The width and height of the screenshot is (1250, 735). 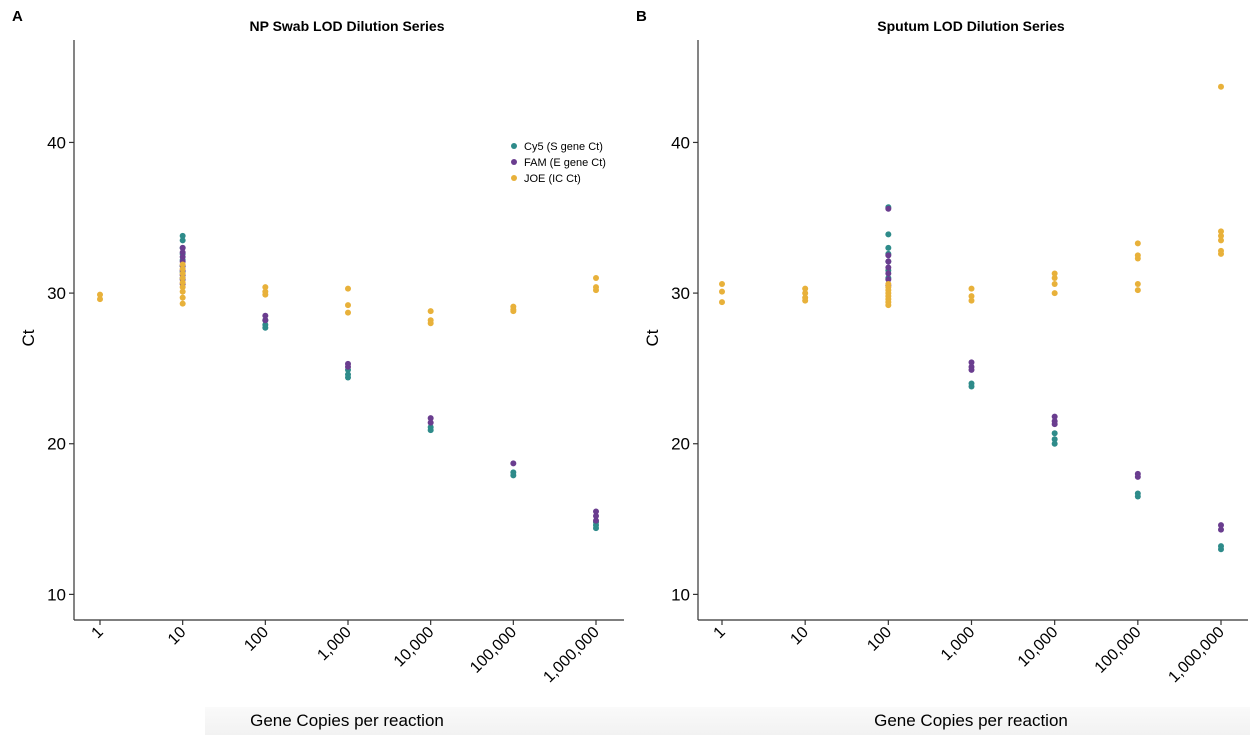 What do you see at coordinates (565, 163) in the screenshot?
I see `legend-label: FAM (E gene Ct)` at bounding box center [565, 163].